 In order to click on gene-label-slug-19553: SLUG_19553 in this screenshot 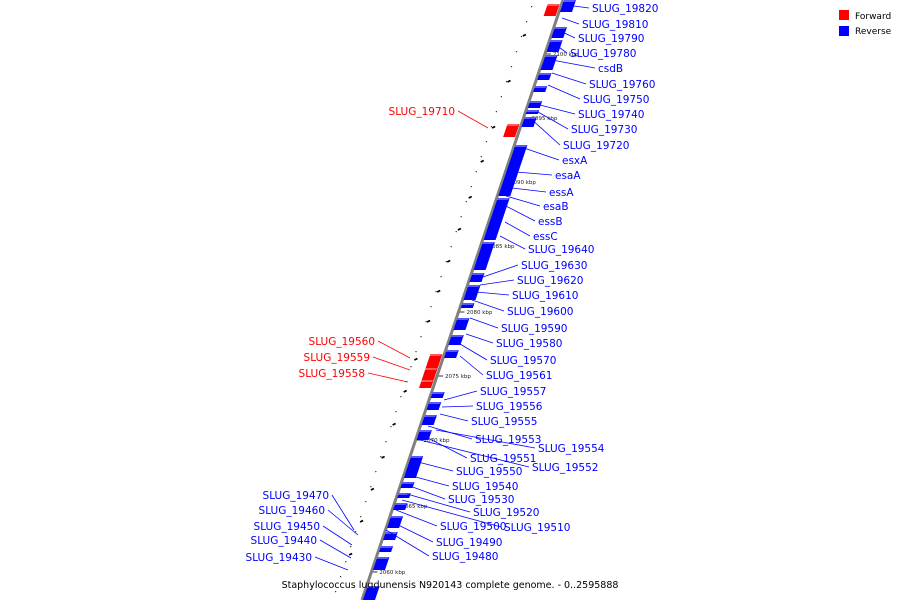, I will do `click(508, 440)`.